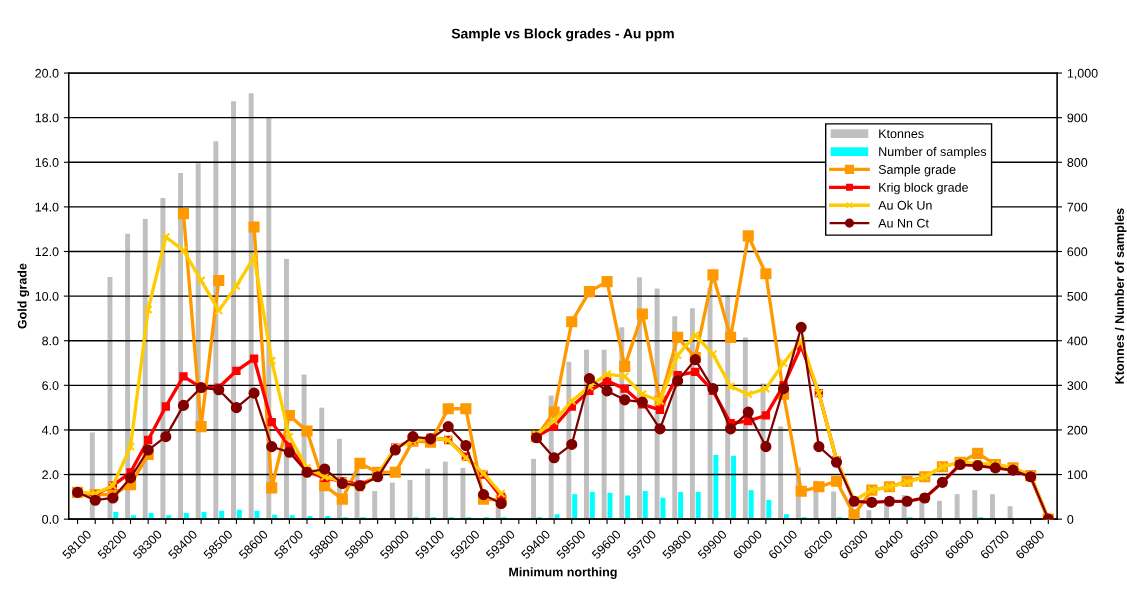 The image size is (1127, 594). What do you see at coordinates (50, 430) in the screenshot?
I see `y-tick-label: 4.0` at bounding box center [50, 430].